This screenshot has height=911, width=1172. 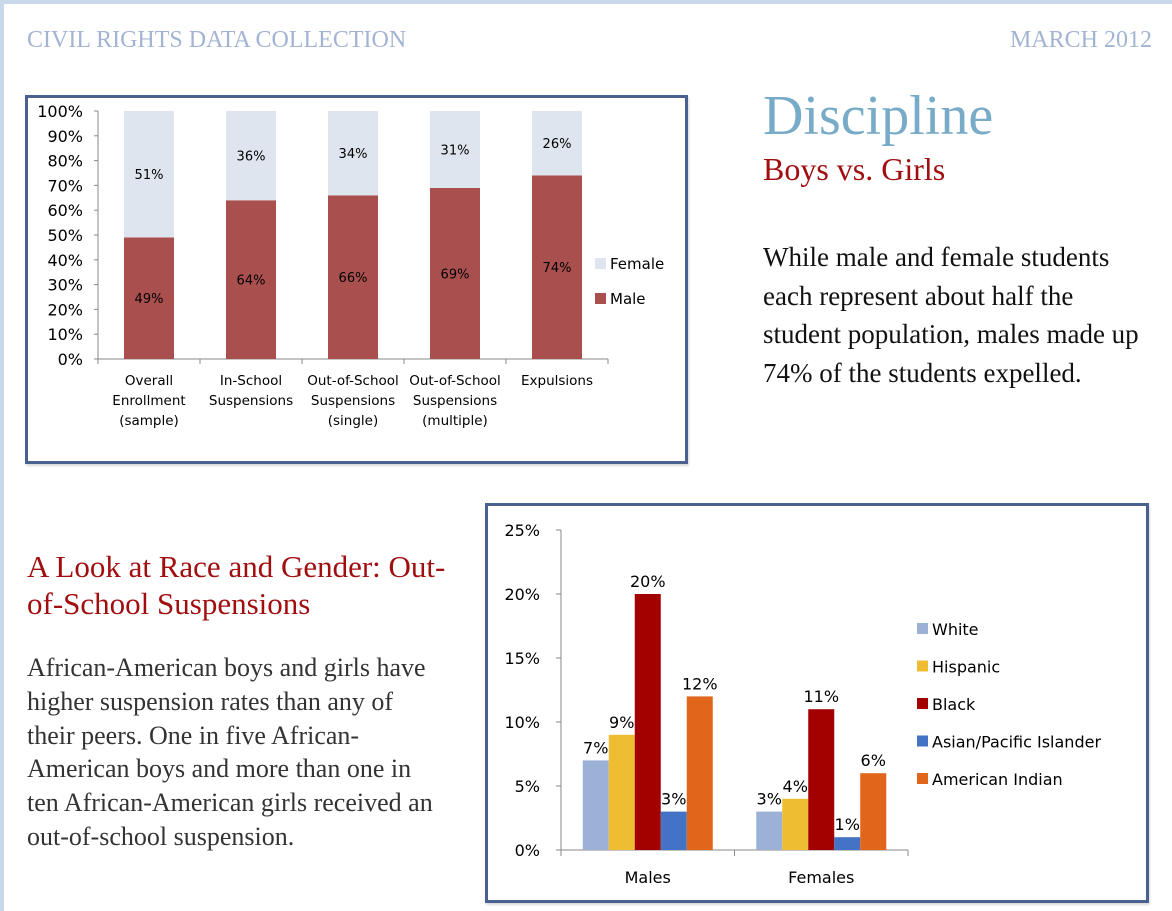 I want to click on y-tick-label: 25%, so click(x=522, y=530).